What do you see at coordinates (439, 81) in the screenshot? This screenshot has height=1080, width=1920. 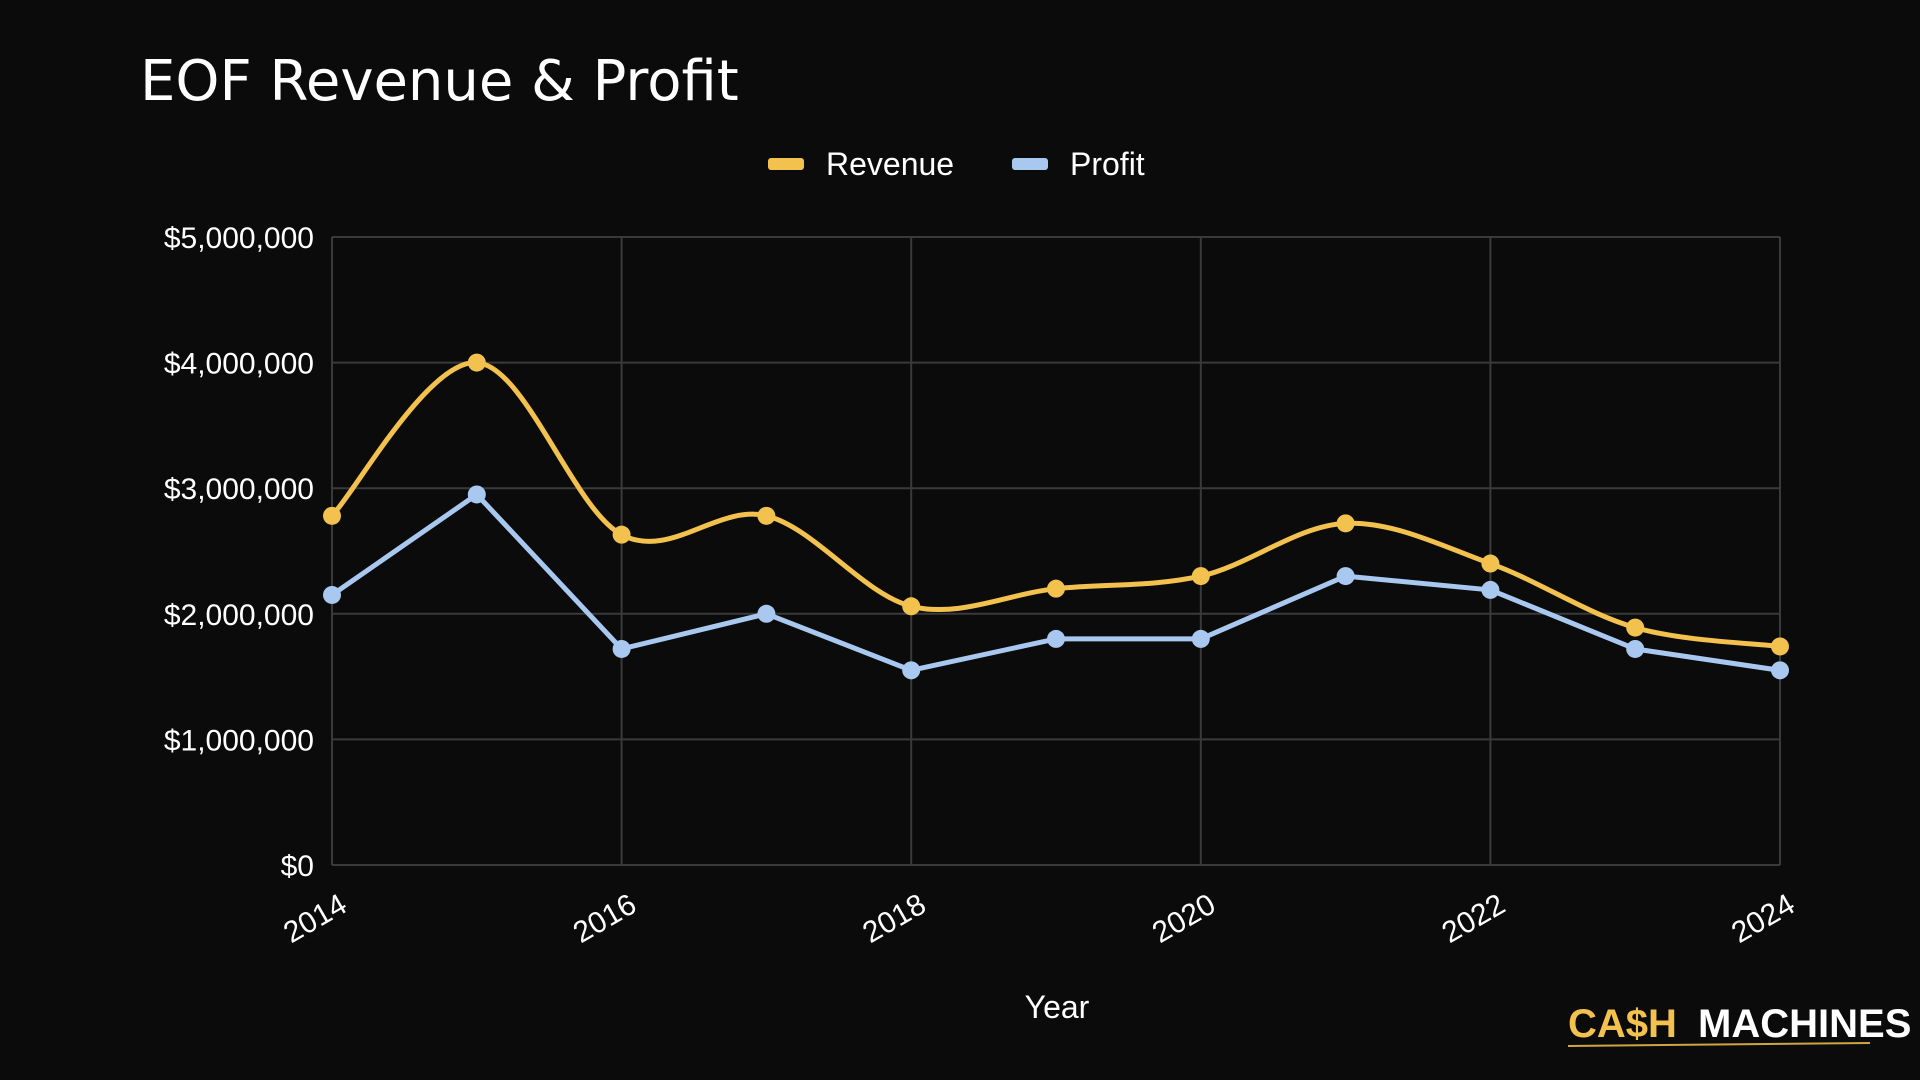 I see `chart-title: EOF Revenue & Profit` at bounding box center [439, 81].